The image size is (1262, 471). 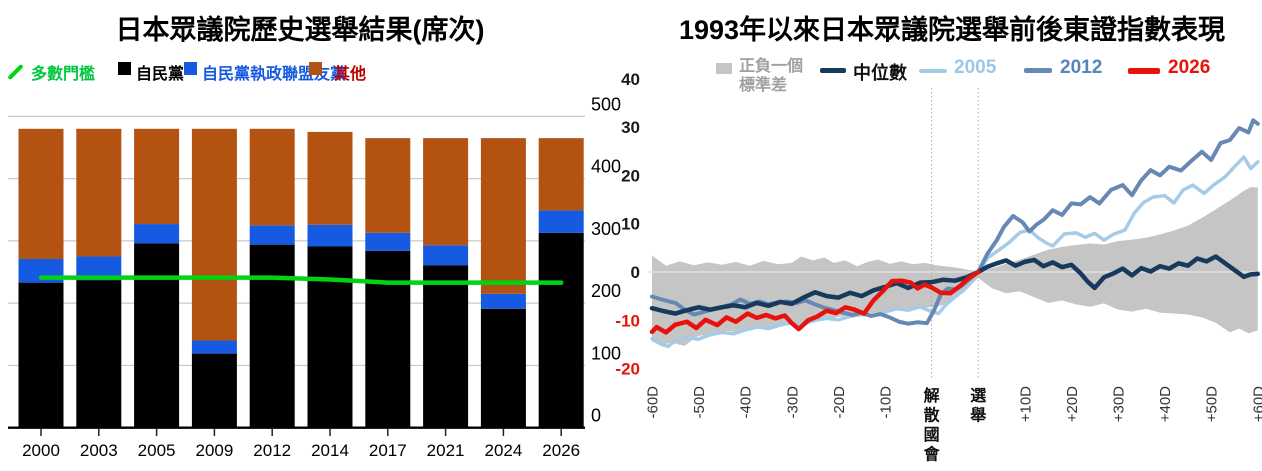 I want to click on y-tick-label: 20, so click(x=630, y=175).